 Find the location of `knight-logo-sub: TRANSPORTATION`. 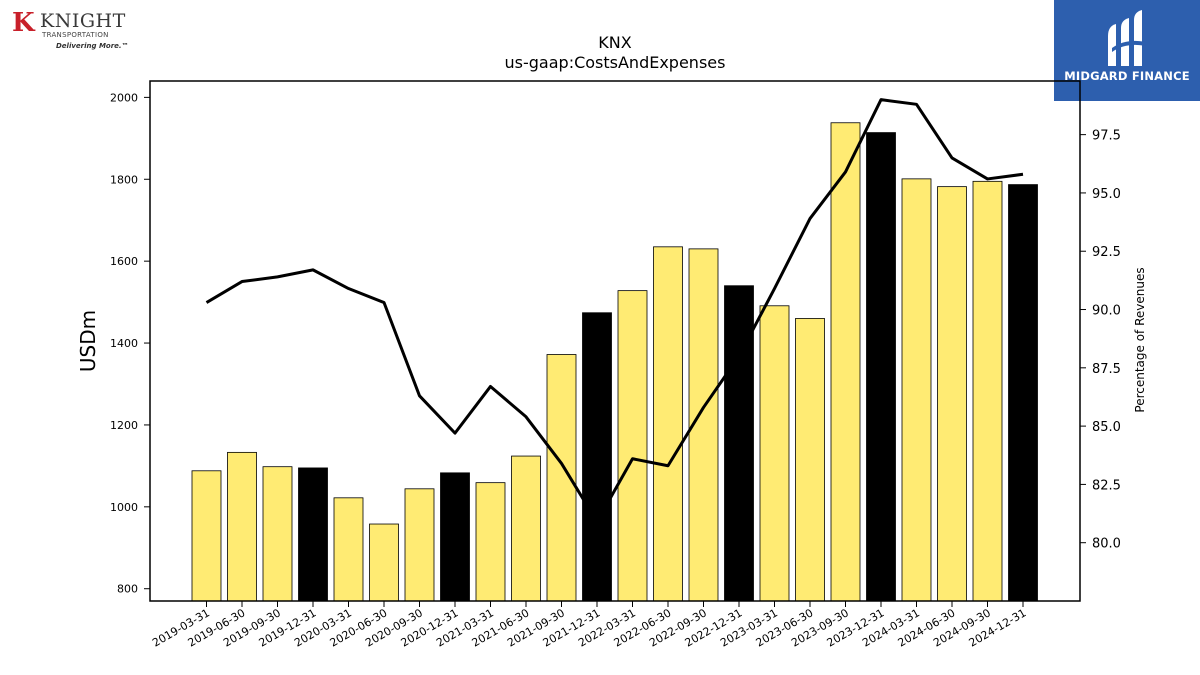

knight-logo-sub: TRANSPORTATION is located at coordinates (75, 35).